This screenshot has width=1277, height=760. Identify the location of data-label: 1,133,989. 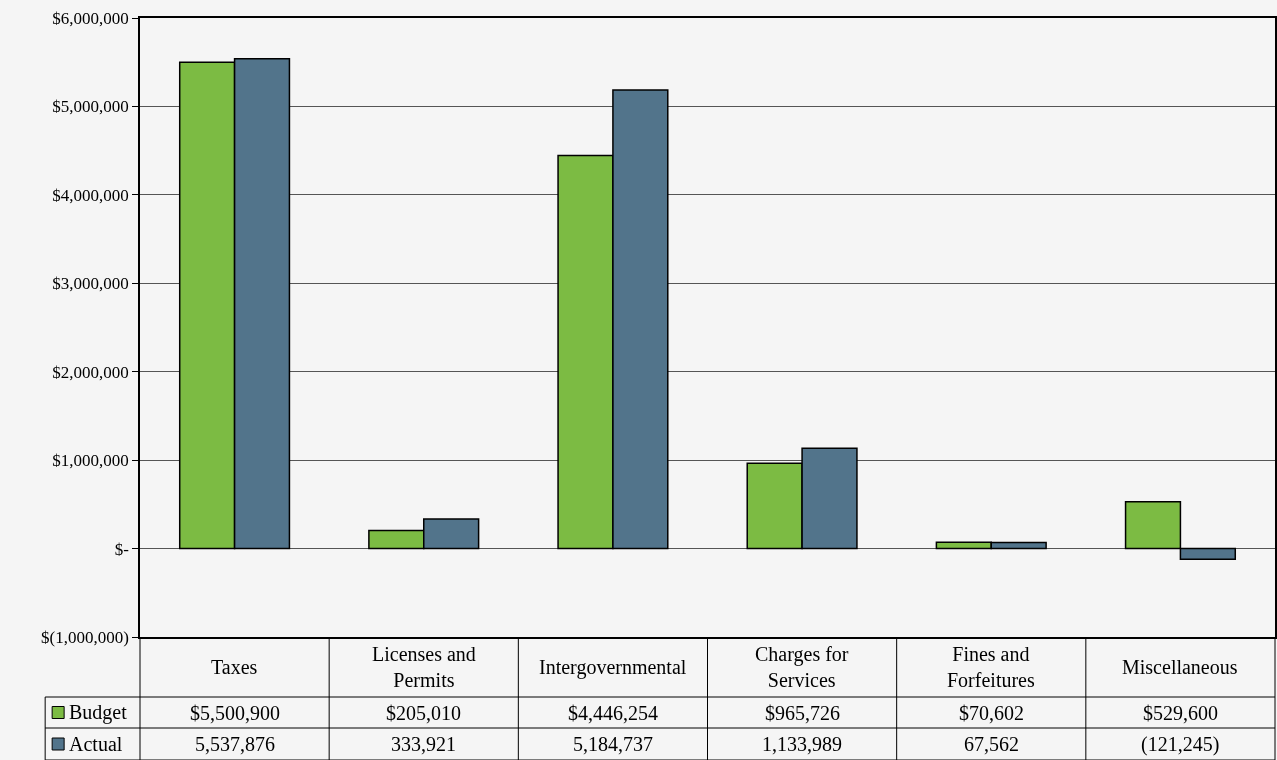
(802, 744).